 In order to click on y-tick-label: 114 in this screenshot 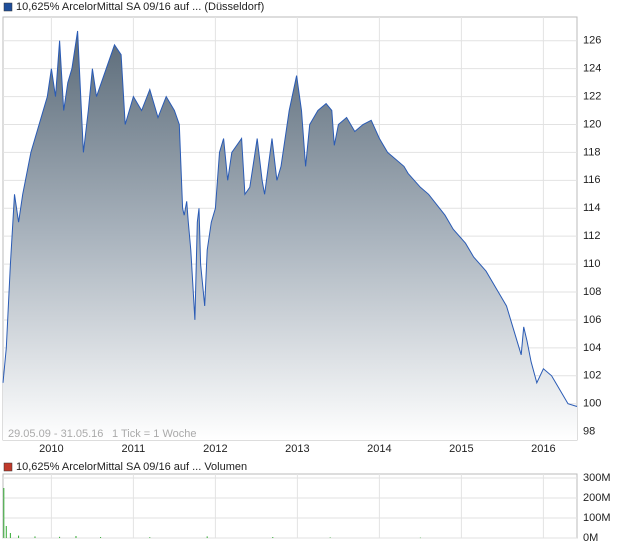, I will do `click(592, 208)`.